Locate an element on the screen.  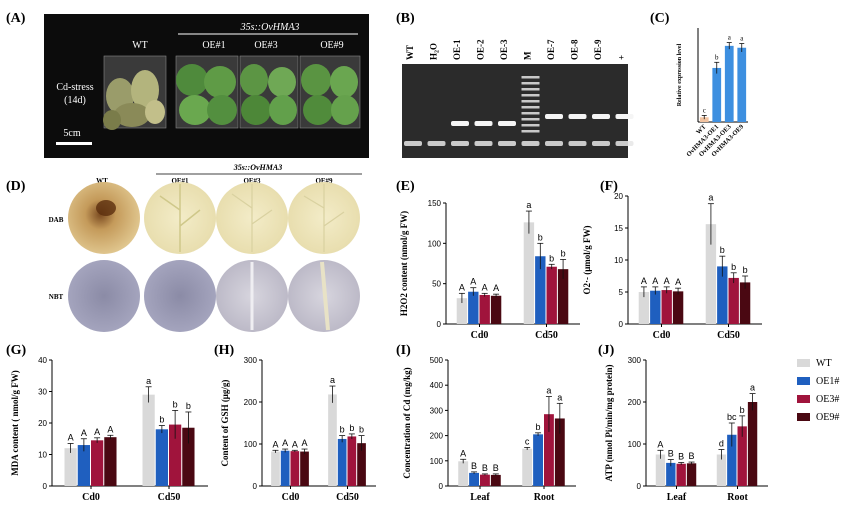
legend-entry: OE9# is located at coordinates (827, 417).